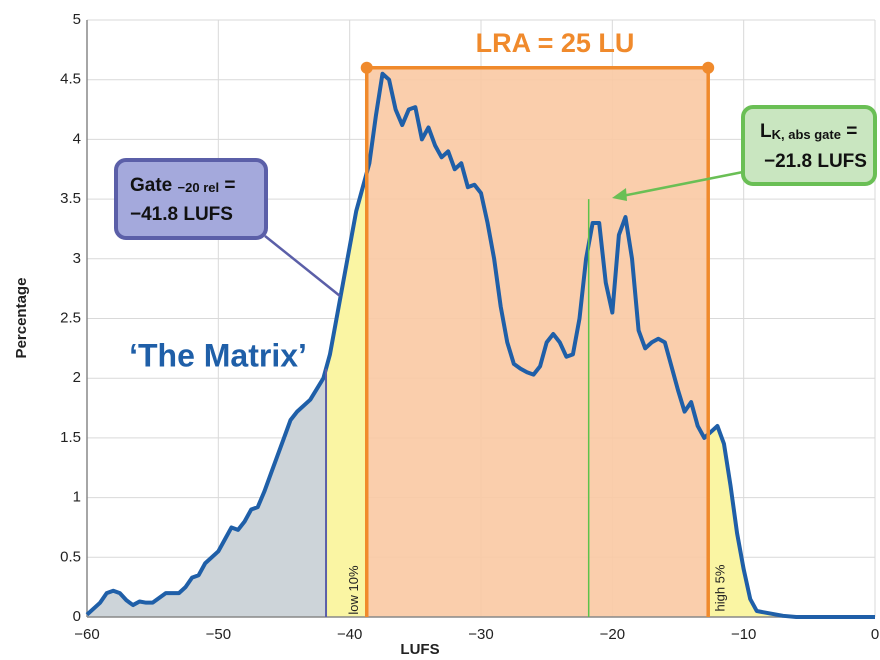 The width and height of the screenshot is (880, 660). I want to click on x-tick-label: −10, so click(743, 634).